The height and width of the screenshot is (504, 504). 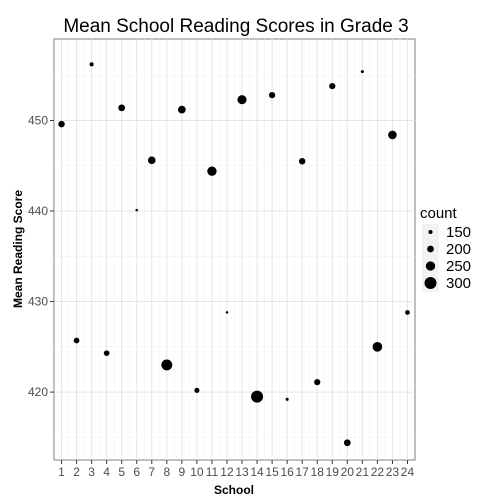 What do you see at coordinates (166, 472) in the screenshot?
I see `x-tick-label: 8` at bounding box center [166, 472].